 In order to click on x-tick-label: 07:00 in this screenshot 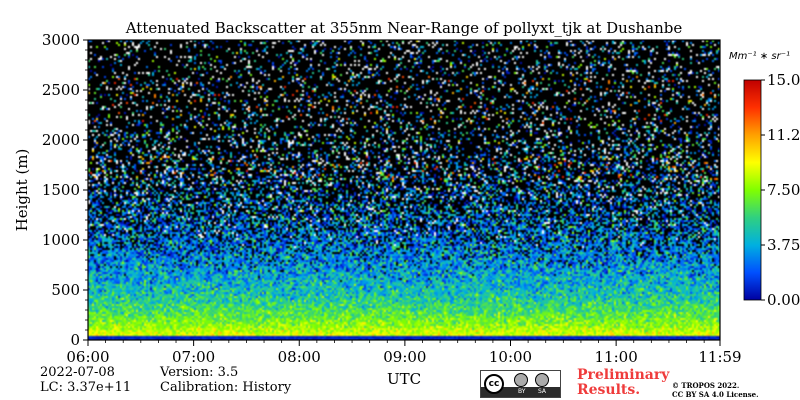, I will do `click(193, 357)`.